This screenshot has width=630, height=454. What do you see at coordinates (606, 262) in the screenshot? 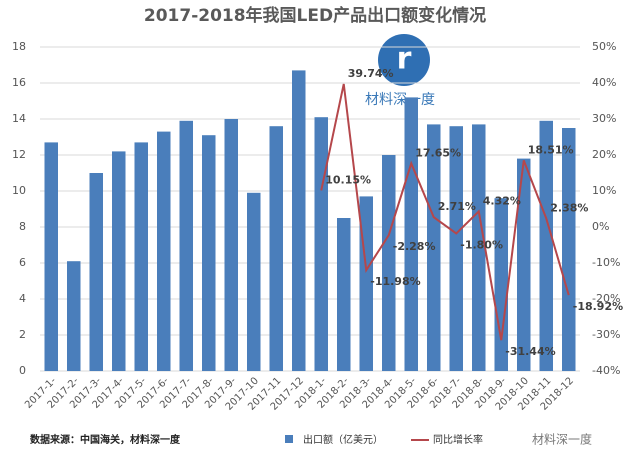
I see `y2-tick-label: -10%` at bounding box center [606, 262].